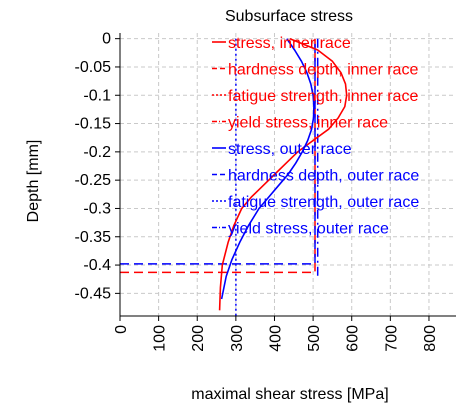 The height and width of the screenshot is (413, 472). What do you see at coordinates (97, 152) in the screenshot?
I see `y-tick-label: -0.2` at bounding box center [97, 152].